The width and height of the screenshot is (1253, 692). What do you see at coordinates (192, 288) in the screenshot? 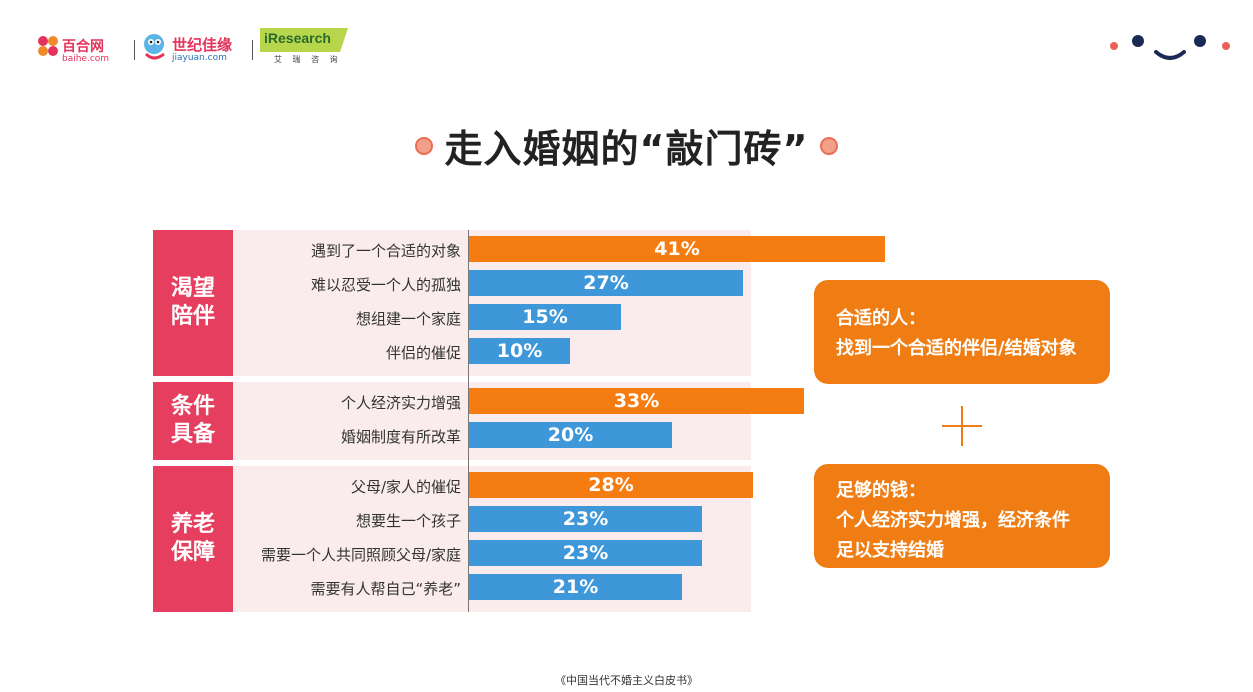
I see `group-label-line: 渴望` at bounding box center [192, 288].